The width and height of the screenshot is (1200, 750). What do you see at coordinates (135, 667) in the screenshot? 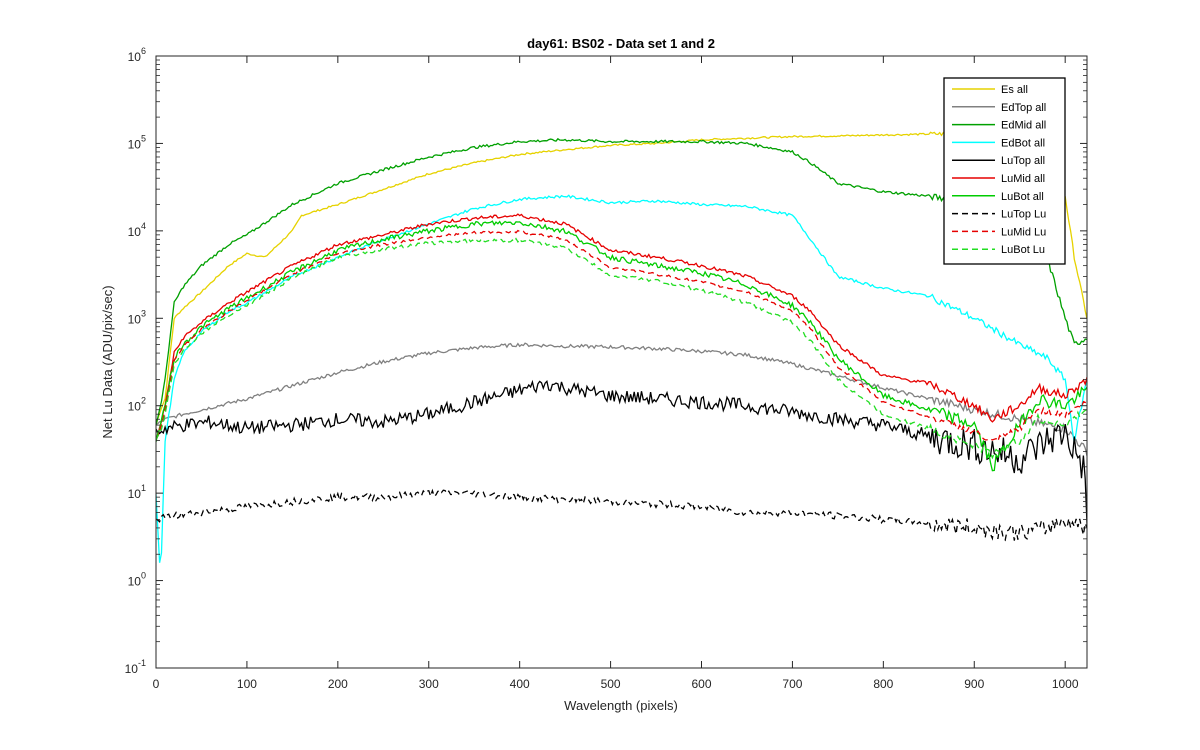
I see `y-tick-label: 10⁻¹` at bounding box center [135, 667].